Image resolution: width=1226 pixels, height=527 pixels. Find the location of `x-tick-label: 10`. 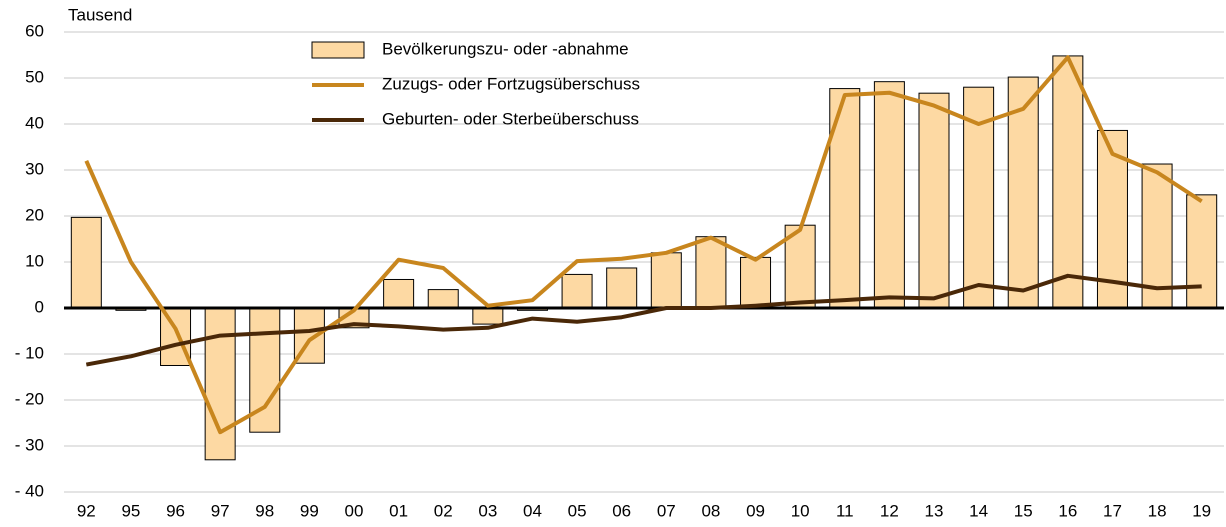

x-tick-label: 10 is located at coordinates (800, 510).